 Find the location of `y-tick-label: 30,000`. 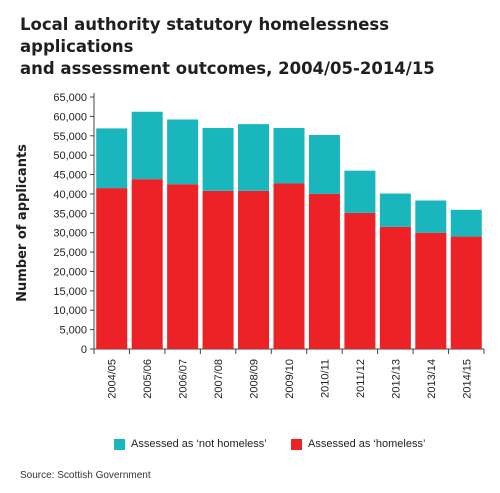

y-tick-label: 30,000 is located at coordinates (70, 234).